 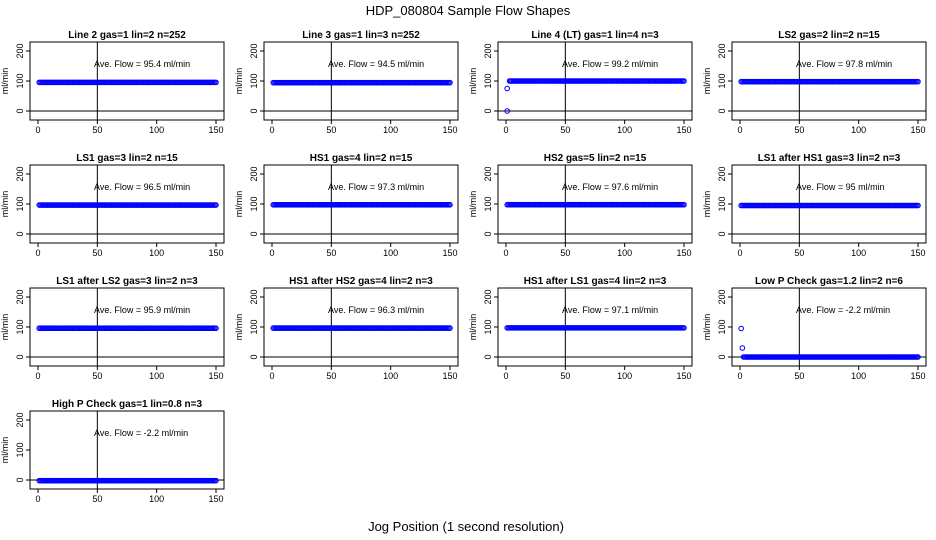 I want to click on panel-title: HS1 after LS1 gas=4 lin=2 n=3, so click(x=595, y=281).